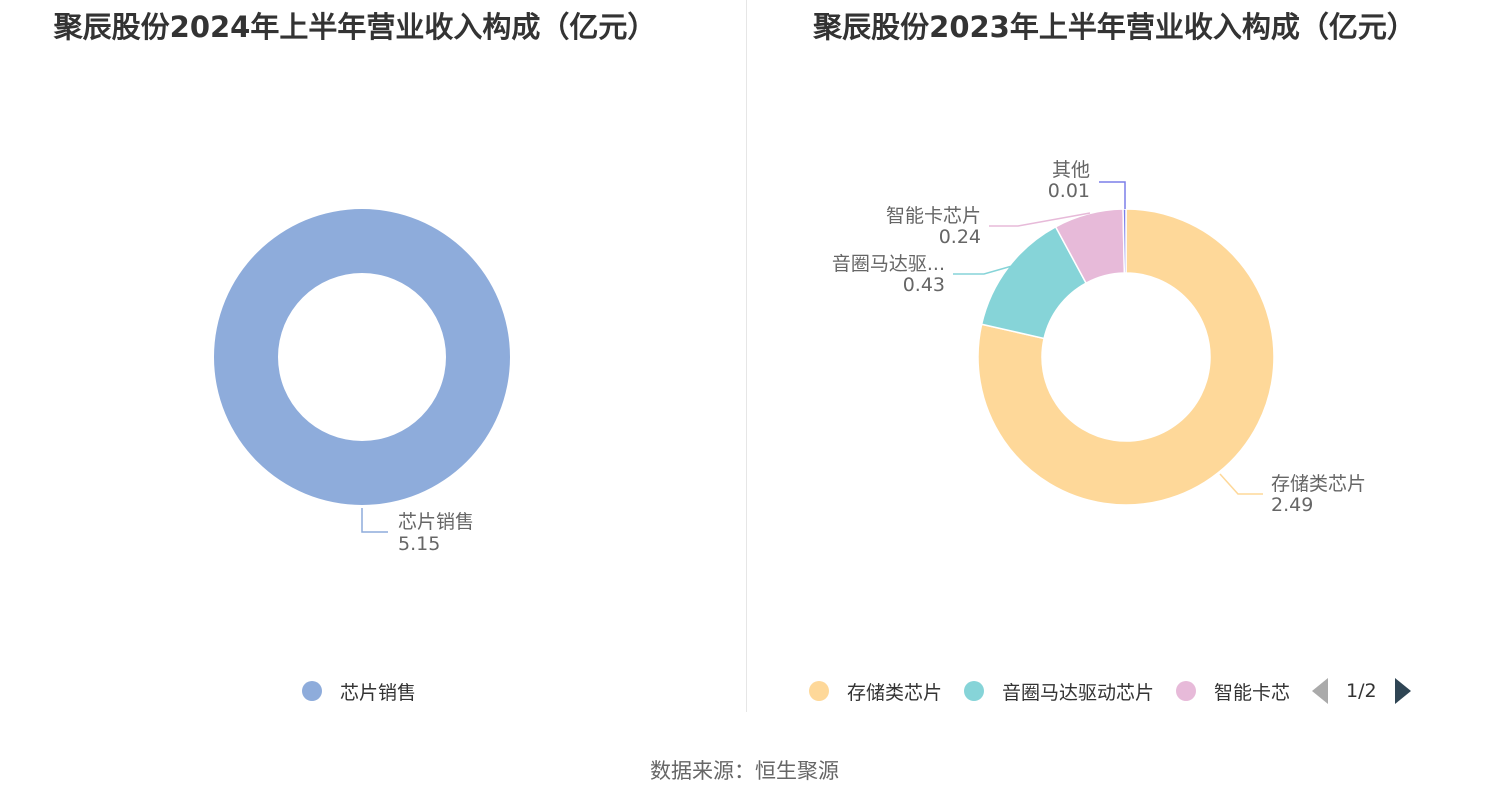 Image resolution: width=1489 pixels, height=803 pixels. I want to click on legend-item-smart-card-chip: 智能卡芯, so click(1233, 691).